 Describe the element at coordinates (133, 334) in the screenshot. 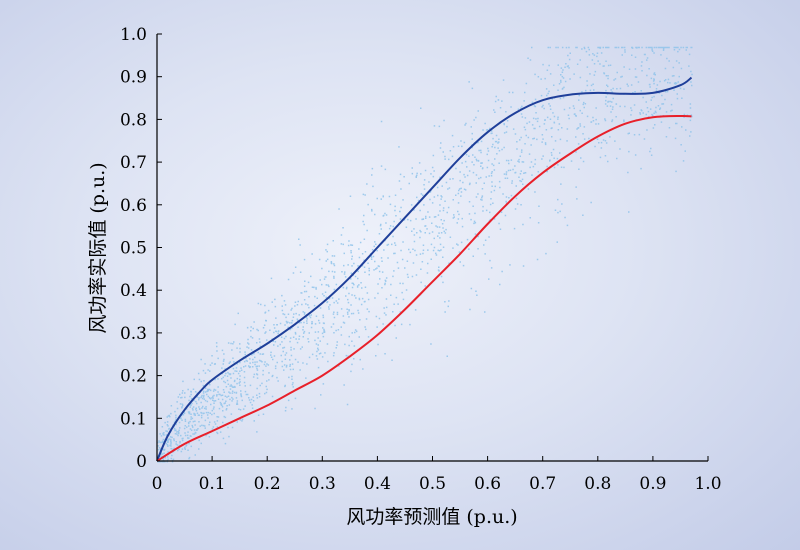

I see `y-tick-label: 0.3` at that location.